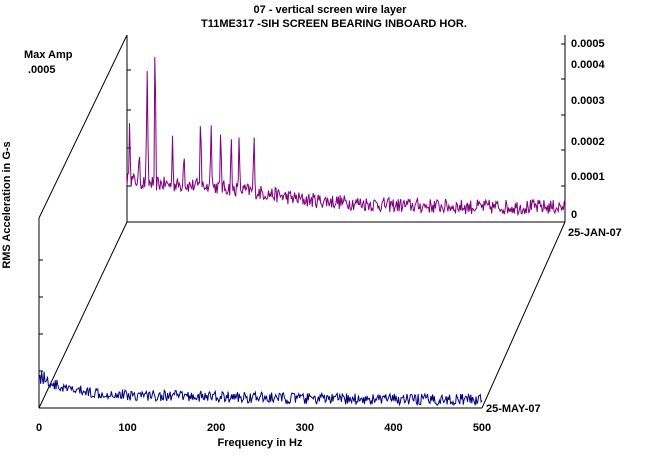 This screenshot has width=649, height=457. What do you see at coordinates (588, 129) in the screenshot?
I see `y-tick-labels: 0 0.0001 0.0002 0.0003 0.0004 0.0005` at bounding box center [588, 129].